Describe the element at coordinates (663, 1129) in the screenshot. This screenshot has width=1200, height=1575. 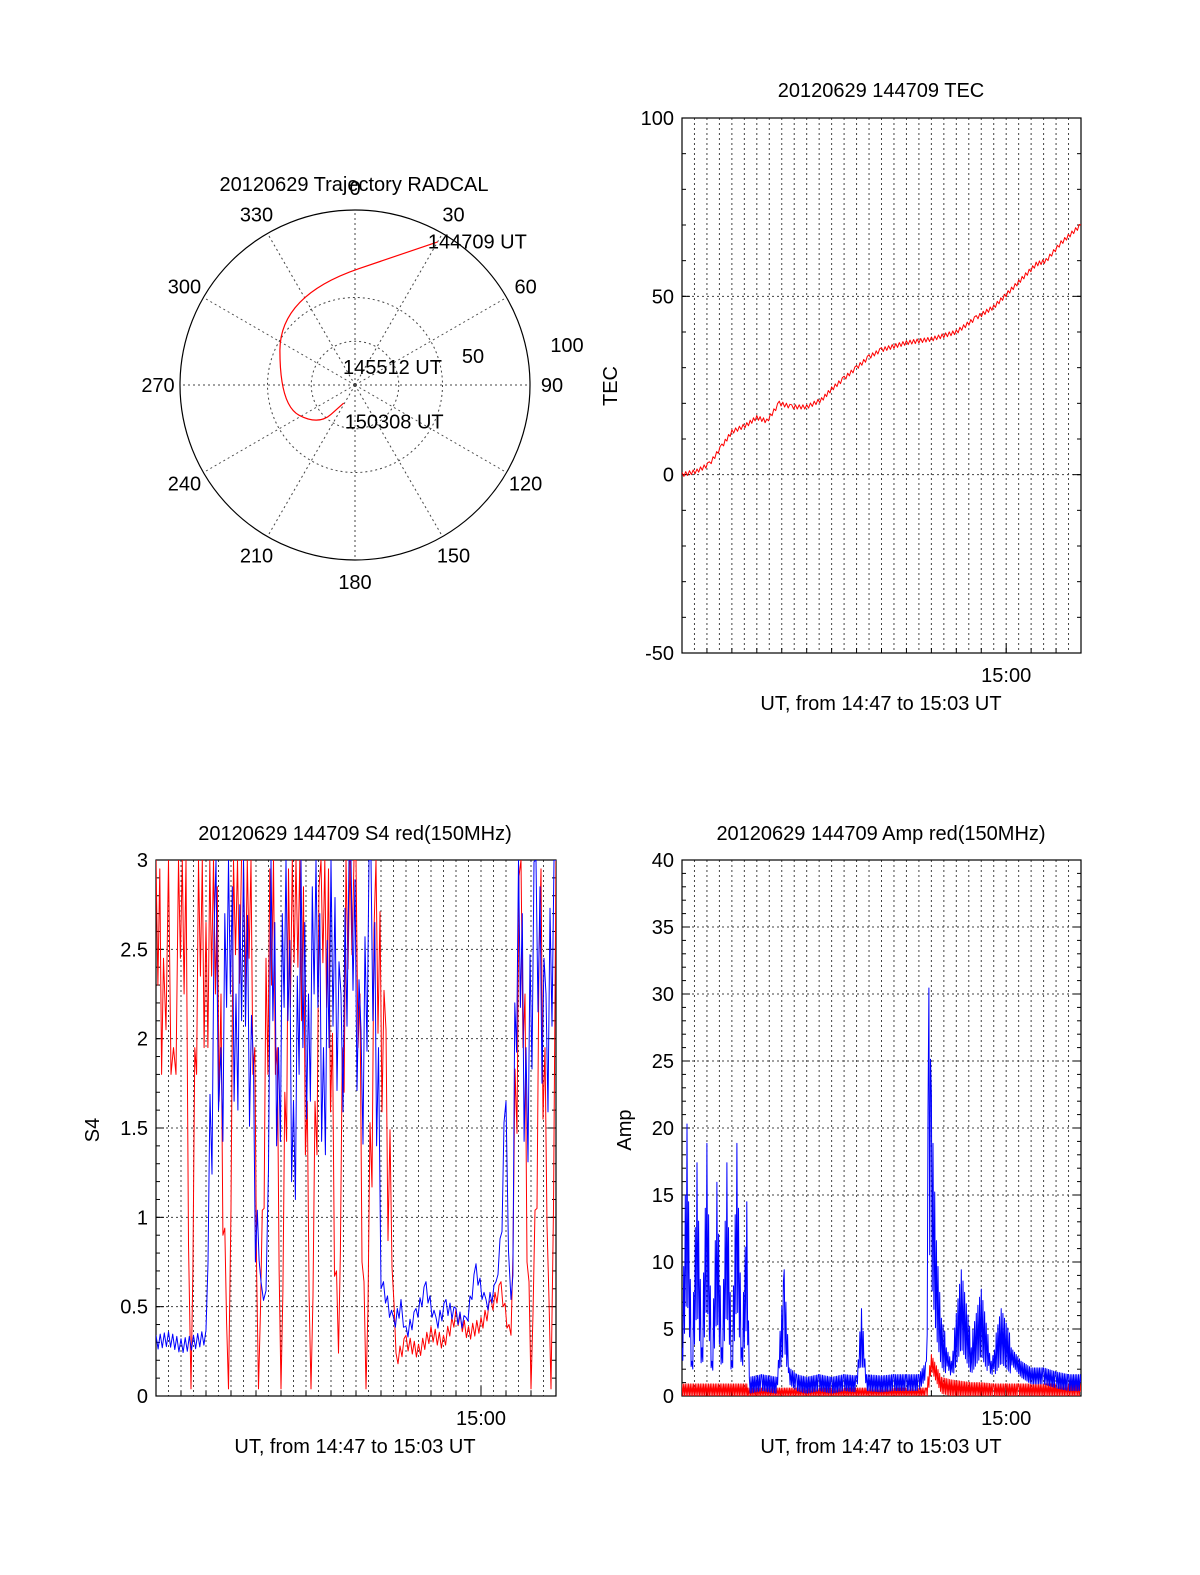
I see `y-tick-label: 20` at that location.